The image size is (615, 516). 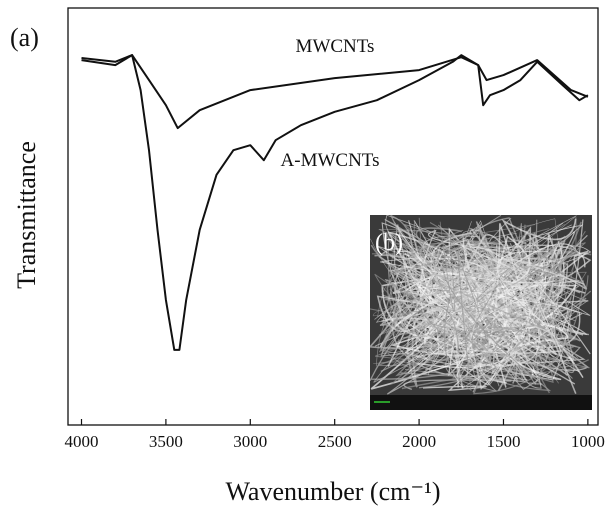 What do you see at coordinates (588, 441) in the screenshot?
I see `x-tick-label: 1000` at bounding box center [588, 441].